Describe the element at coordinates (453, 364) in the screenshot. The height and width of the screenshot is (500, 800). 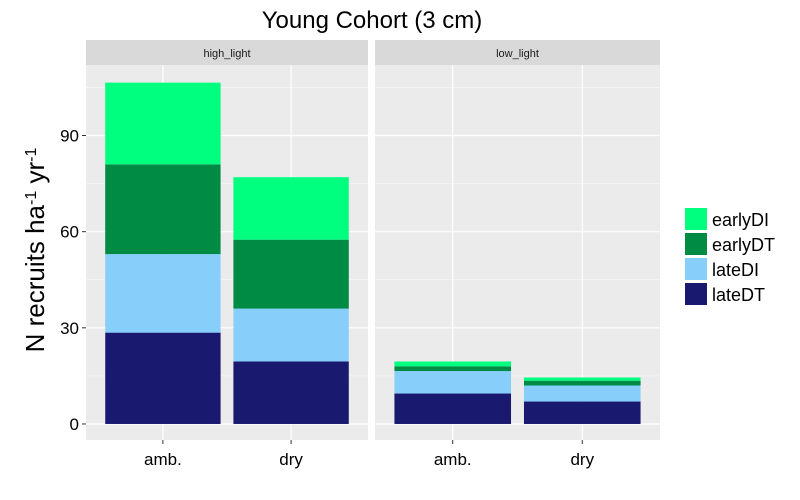
I see `bar-low_light-amb-earlyDI` at that location.